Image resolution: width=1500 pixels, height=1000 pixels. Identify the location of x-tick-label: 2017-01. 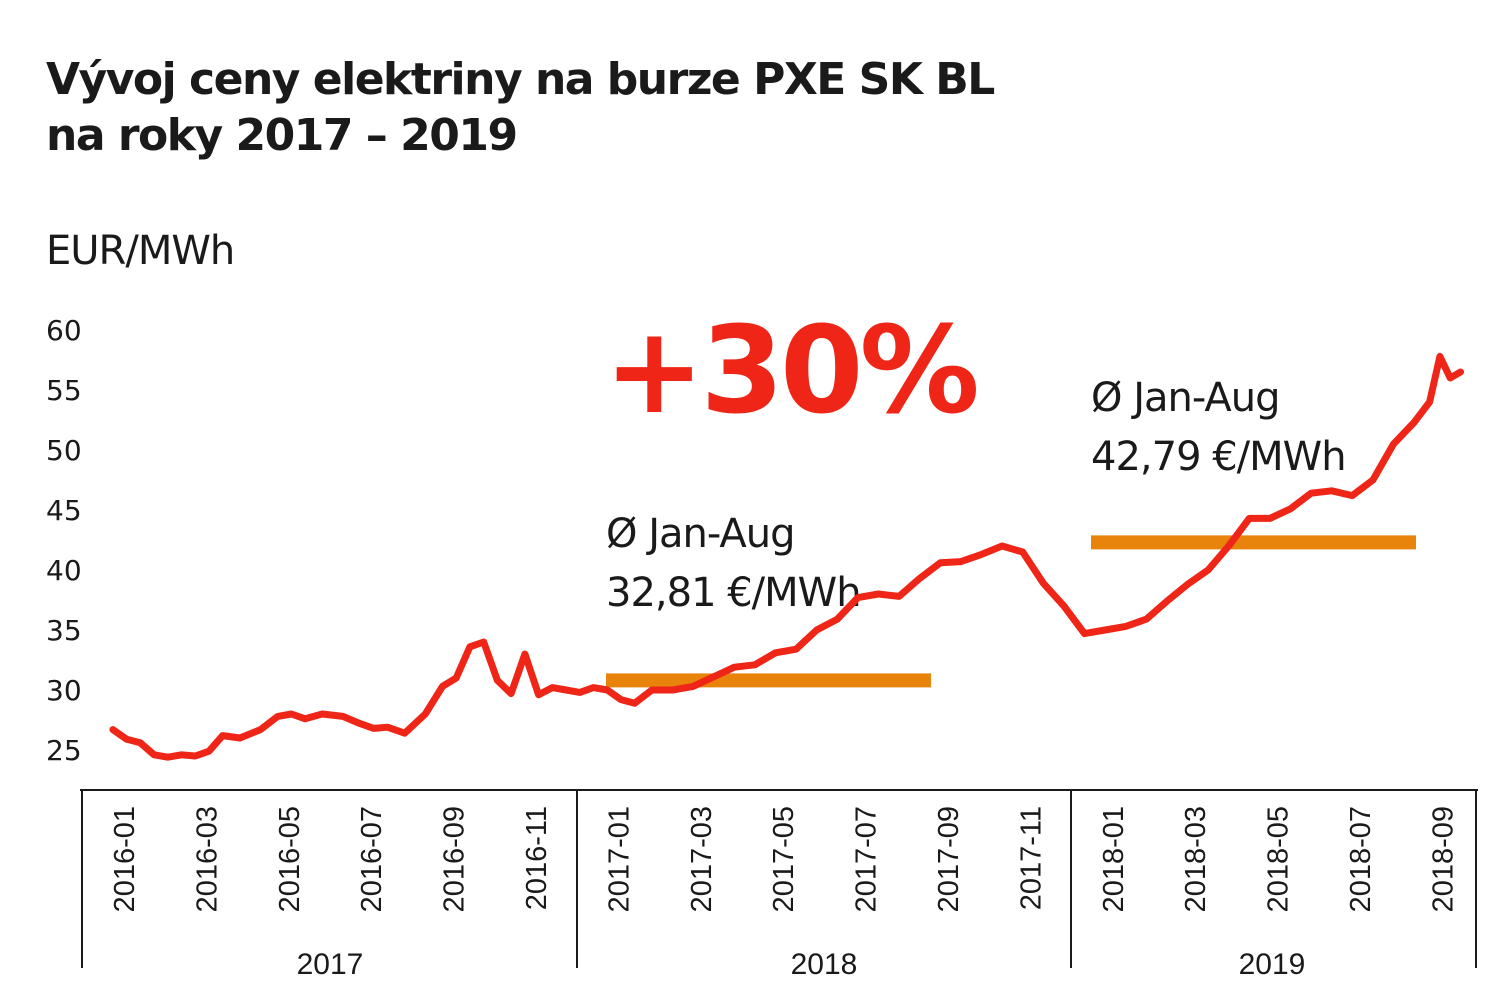
(619, 859).